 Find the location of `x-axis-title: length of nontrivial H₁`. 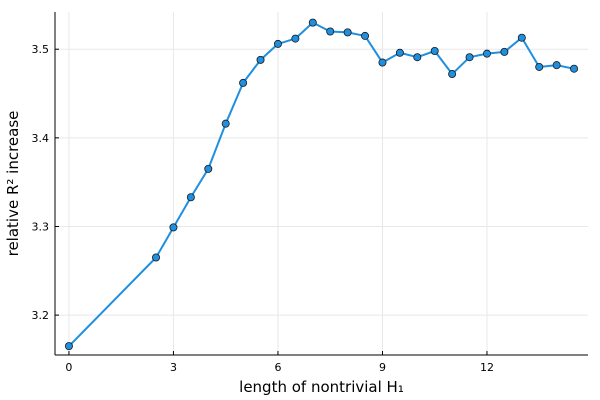

x-axis-title: length of nontrivial H₁ is located at coordinates (321, 387).